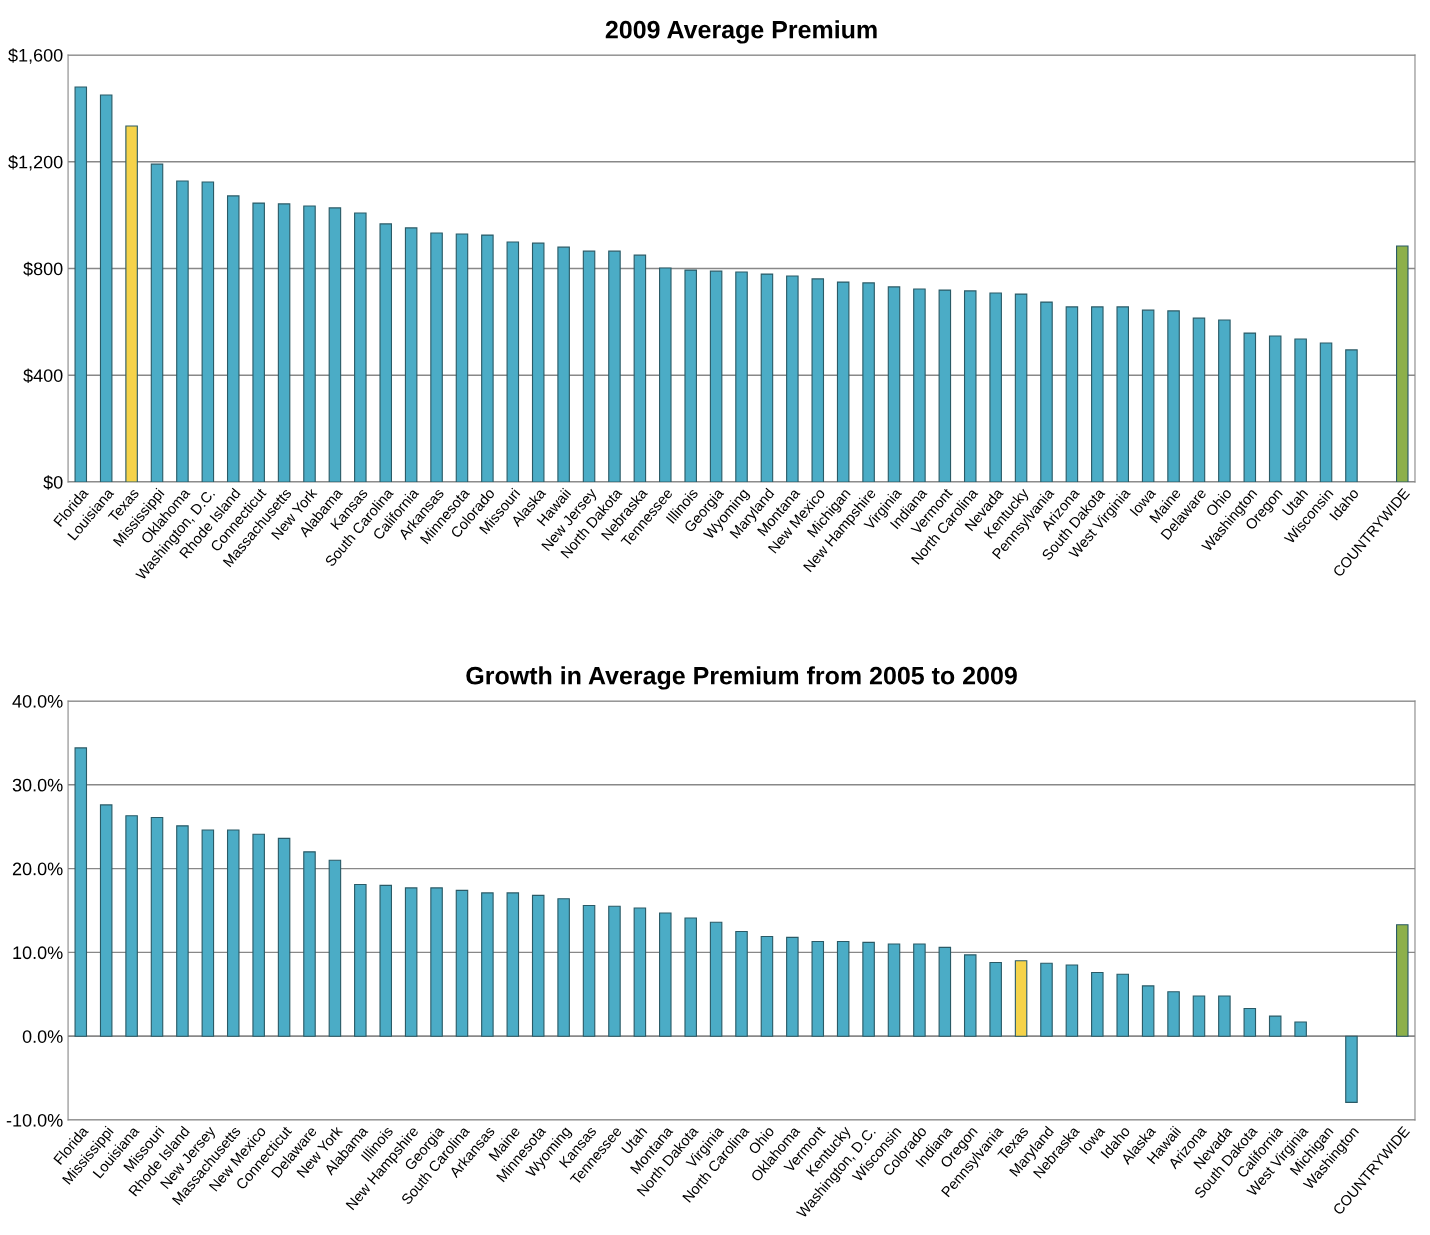  What do you see at coordinates (37, 869) in the screenshot?
I see `y-tick-label: 20.0%` at bounding box center [37, 869].